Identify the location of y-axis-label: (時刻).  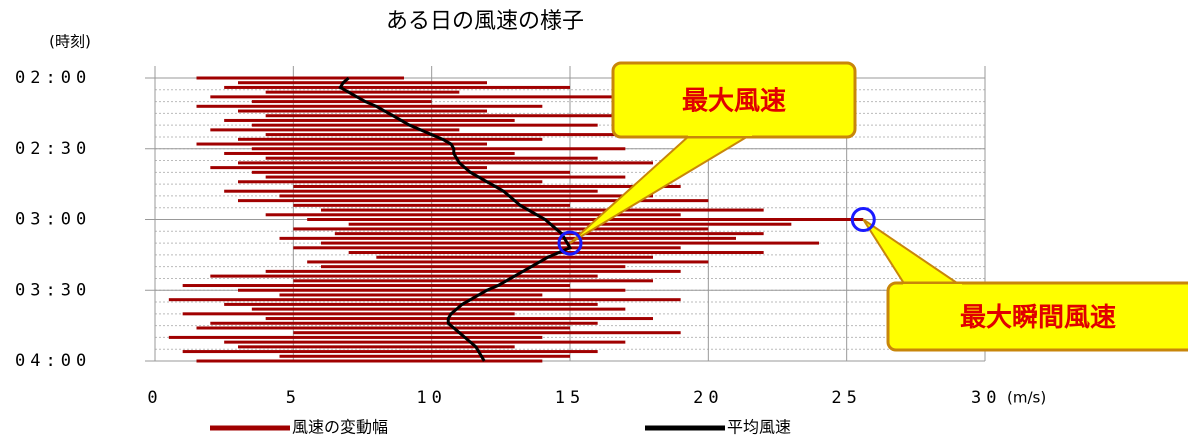
(70, 42).